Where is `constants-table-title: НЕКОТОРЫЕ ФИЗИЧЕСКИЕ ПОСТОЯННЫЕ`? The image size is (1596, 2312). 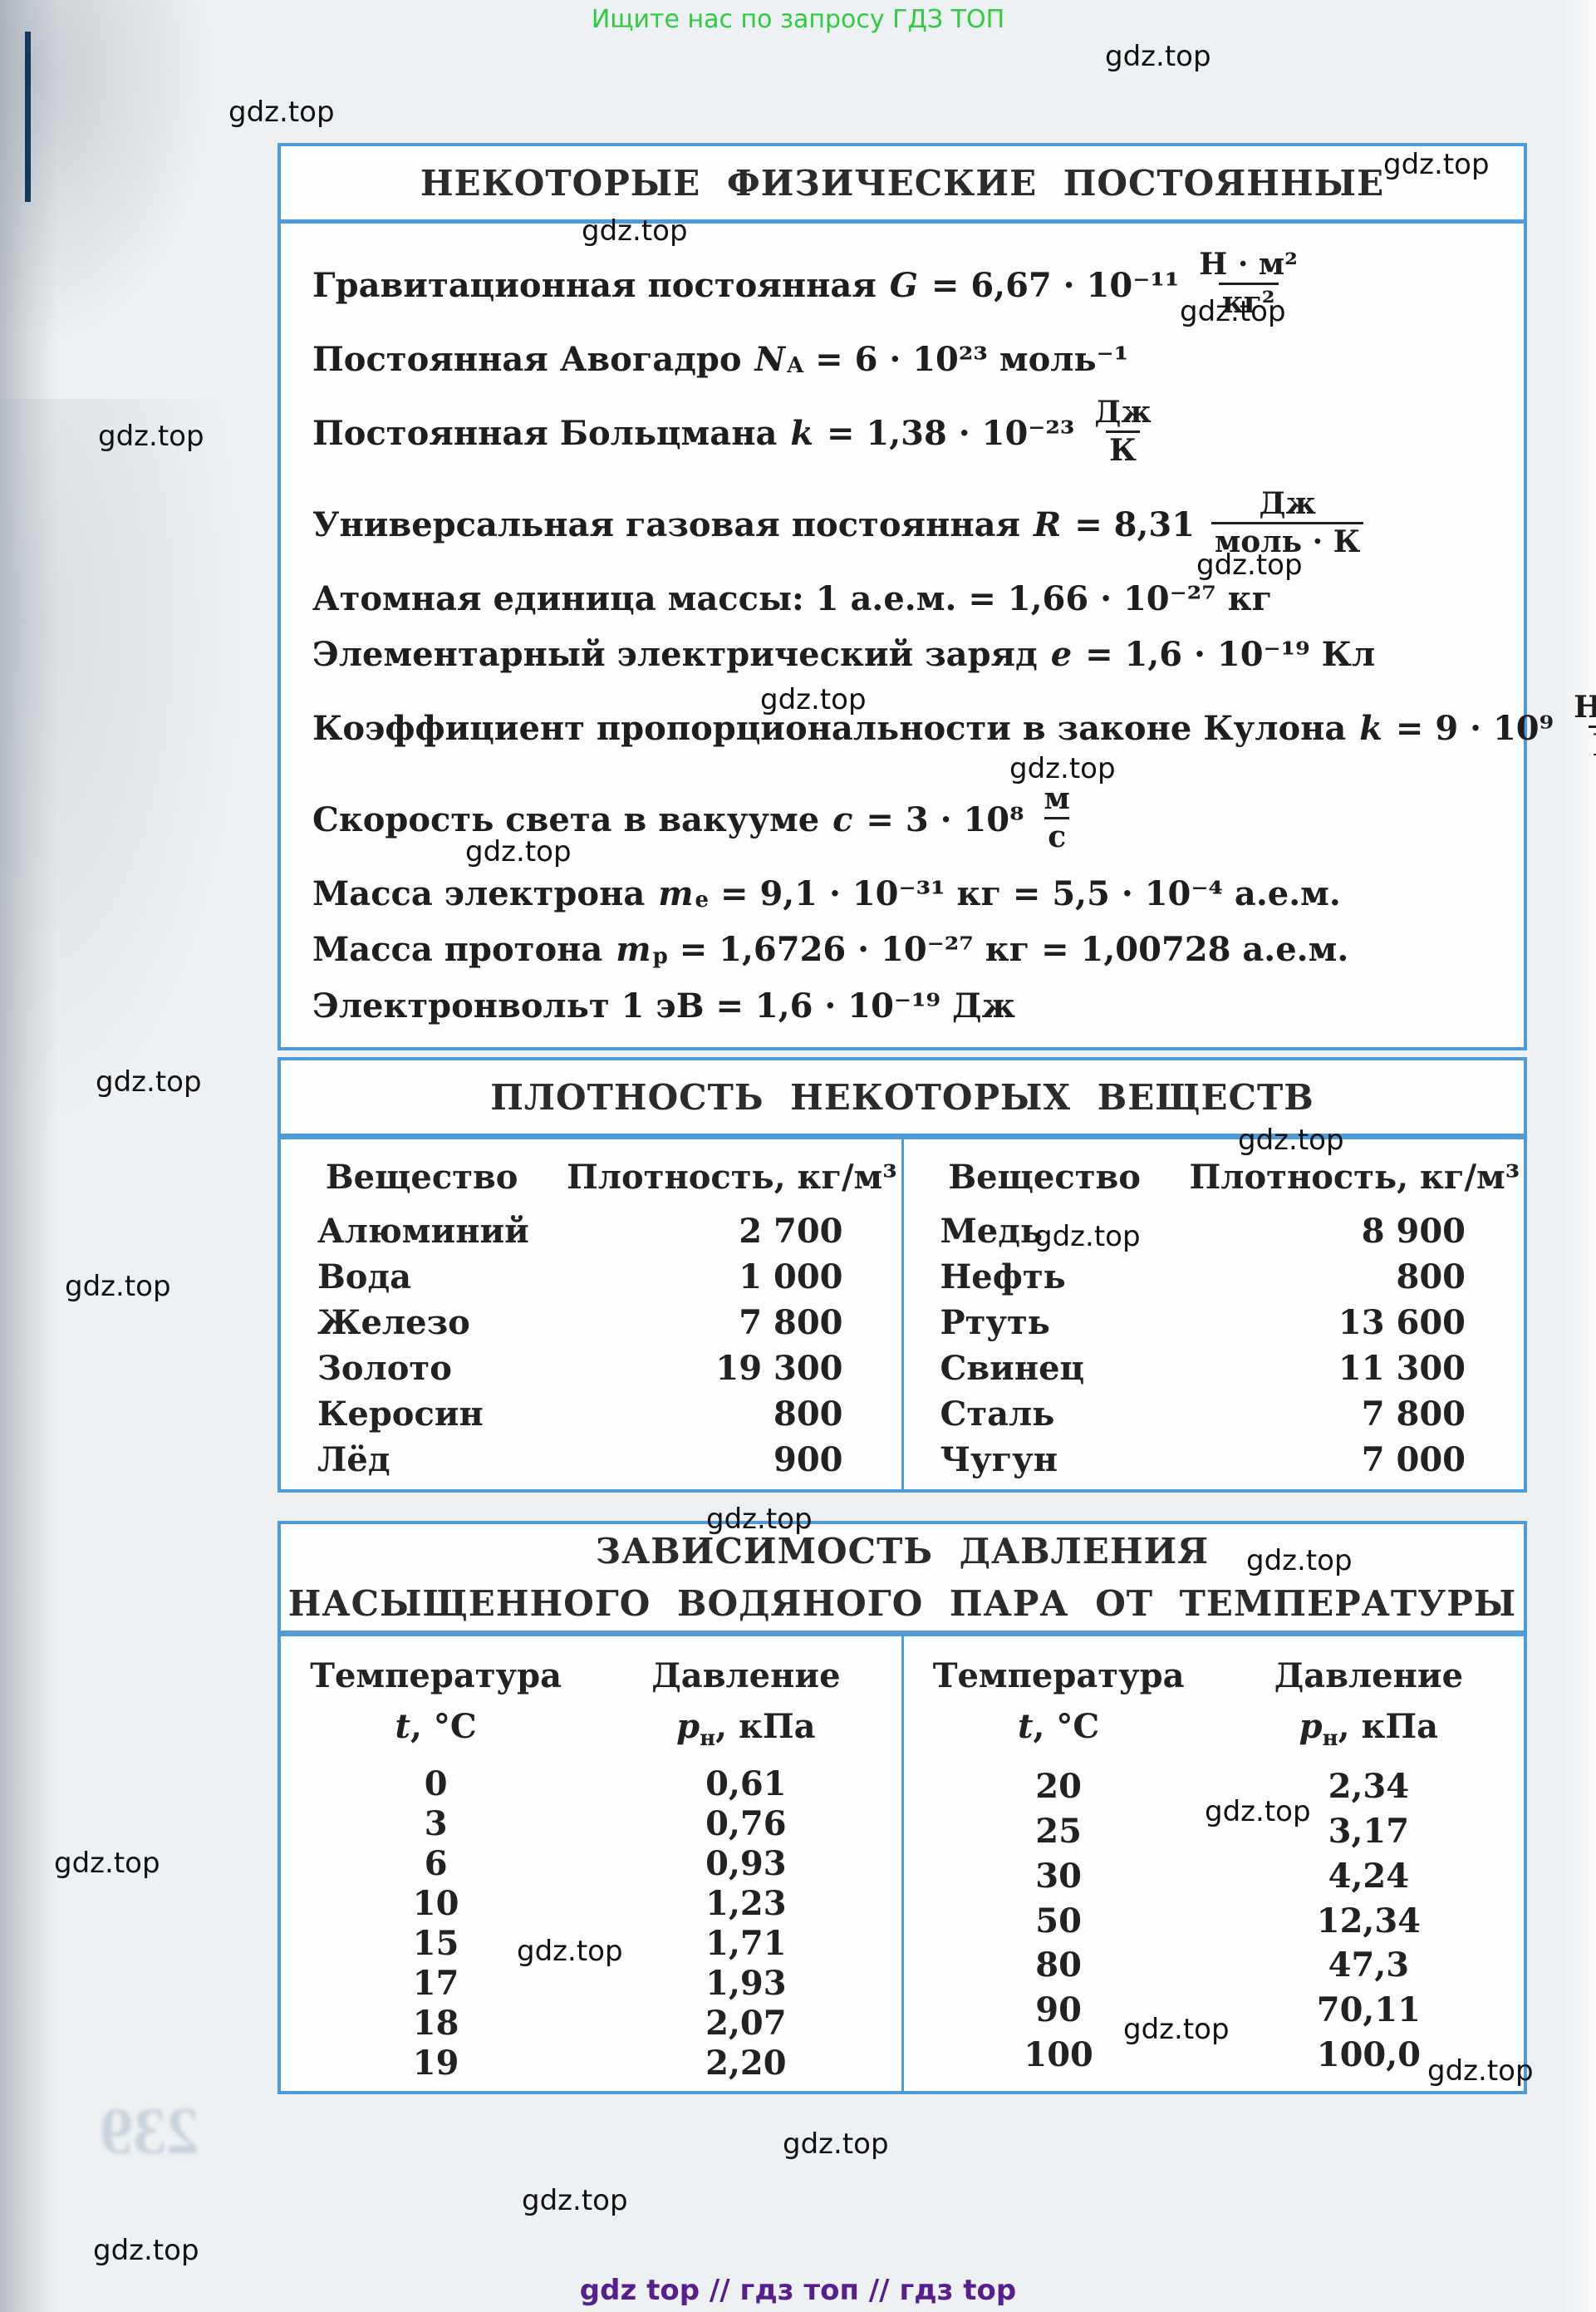
constants-table-title: НЕКОТОРЫЕ ФИЗИЧЕСКИЕ ПОСТОЯННЫЕ is located at coordinates (903, 185).